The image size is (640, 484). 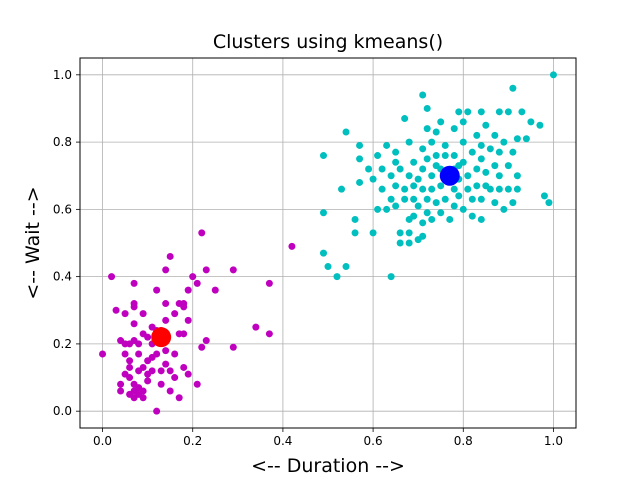 I want to click on x-tick-label: 0.8, so click(x=463, y=441).